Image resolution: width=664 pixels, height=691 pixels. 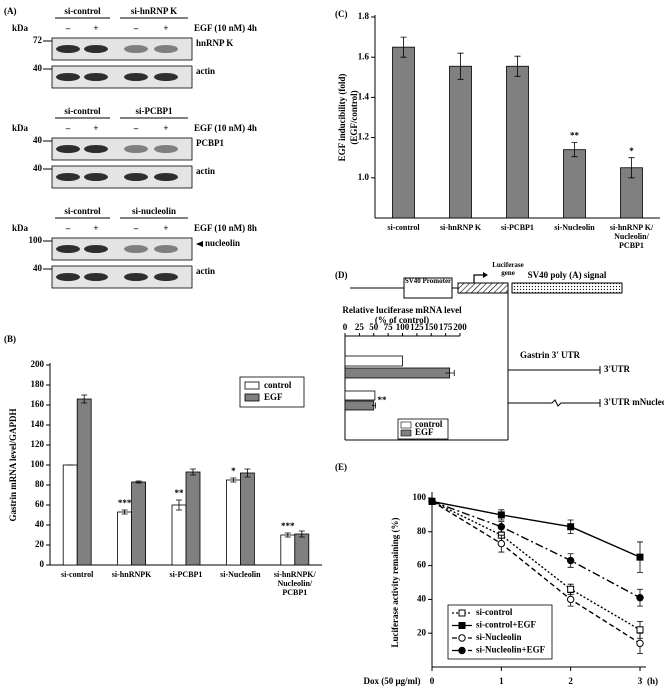 What do you see at coordinates (424, 432) in the screenshot?
I see `legend-label: EGF` at bounding box center [424, 432].